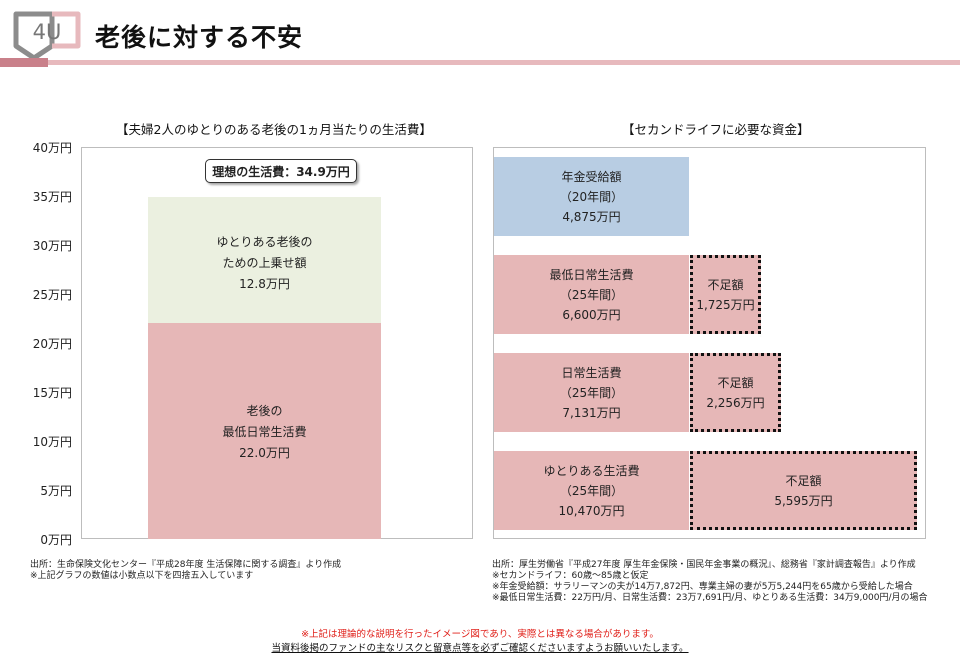  I want to click on bar-top-line2: ための上乗せ額, so click(264, 263).